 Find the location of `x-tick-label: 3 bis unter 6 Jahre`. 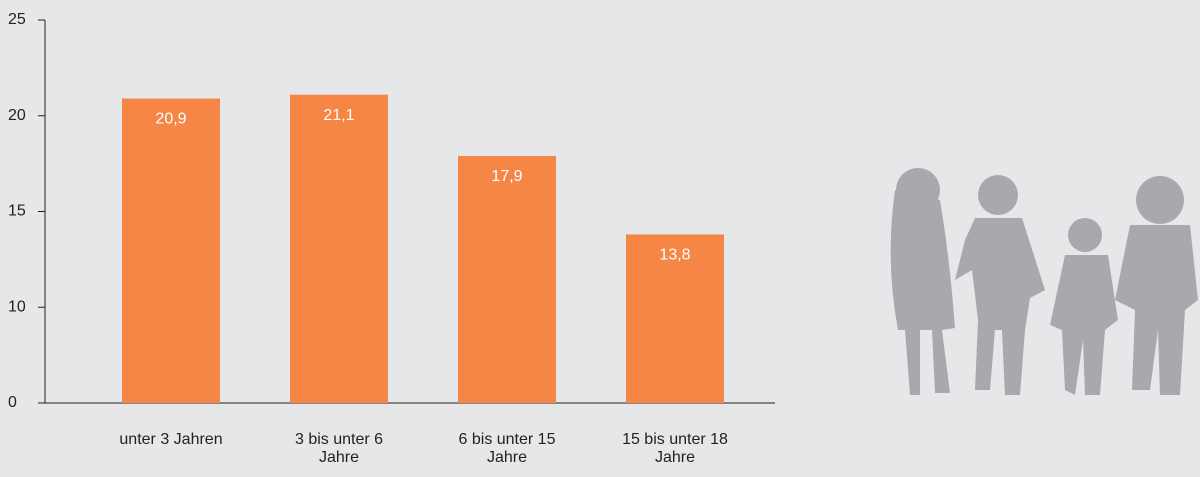

x-tick-label: 3 bis unter 6 Jahre is located at coordinates (339, 448).